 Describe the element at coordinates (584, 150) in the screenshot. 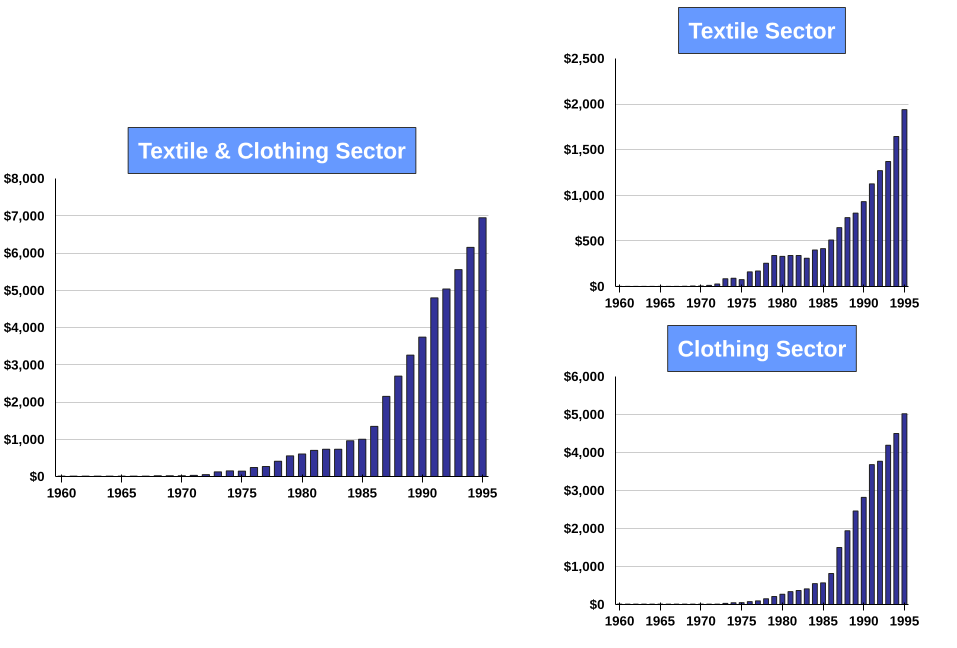

I see `y-tick-label: $1,500` at that location.